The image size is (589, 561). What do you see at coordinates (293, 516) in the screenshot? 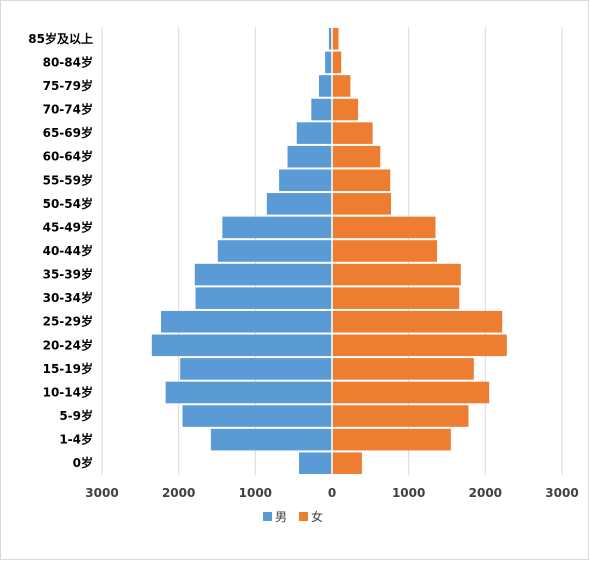
I see `legend: 男女` at bounding box center [293, 516].